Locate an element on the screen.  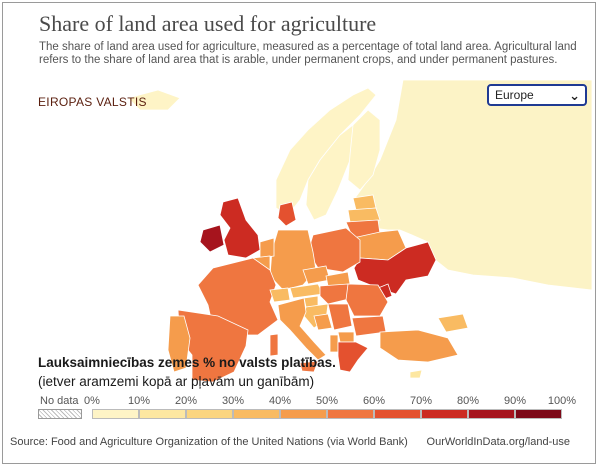
country-bosnia is located at coordinates (323, 322).